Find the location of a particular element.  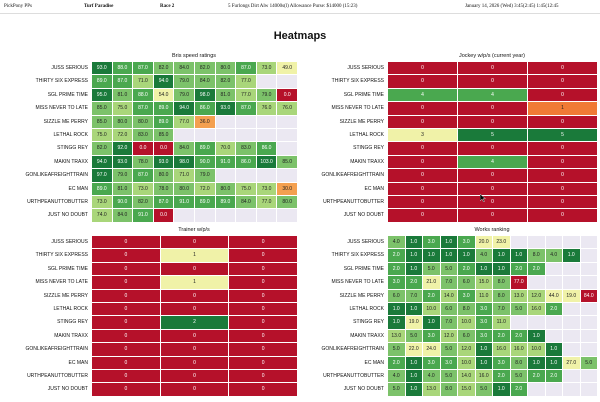

heatmap-cell: 84.0 is located at coordinates (184, 149).